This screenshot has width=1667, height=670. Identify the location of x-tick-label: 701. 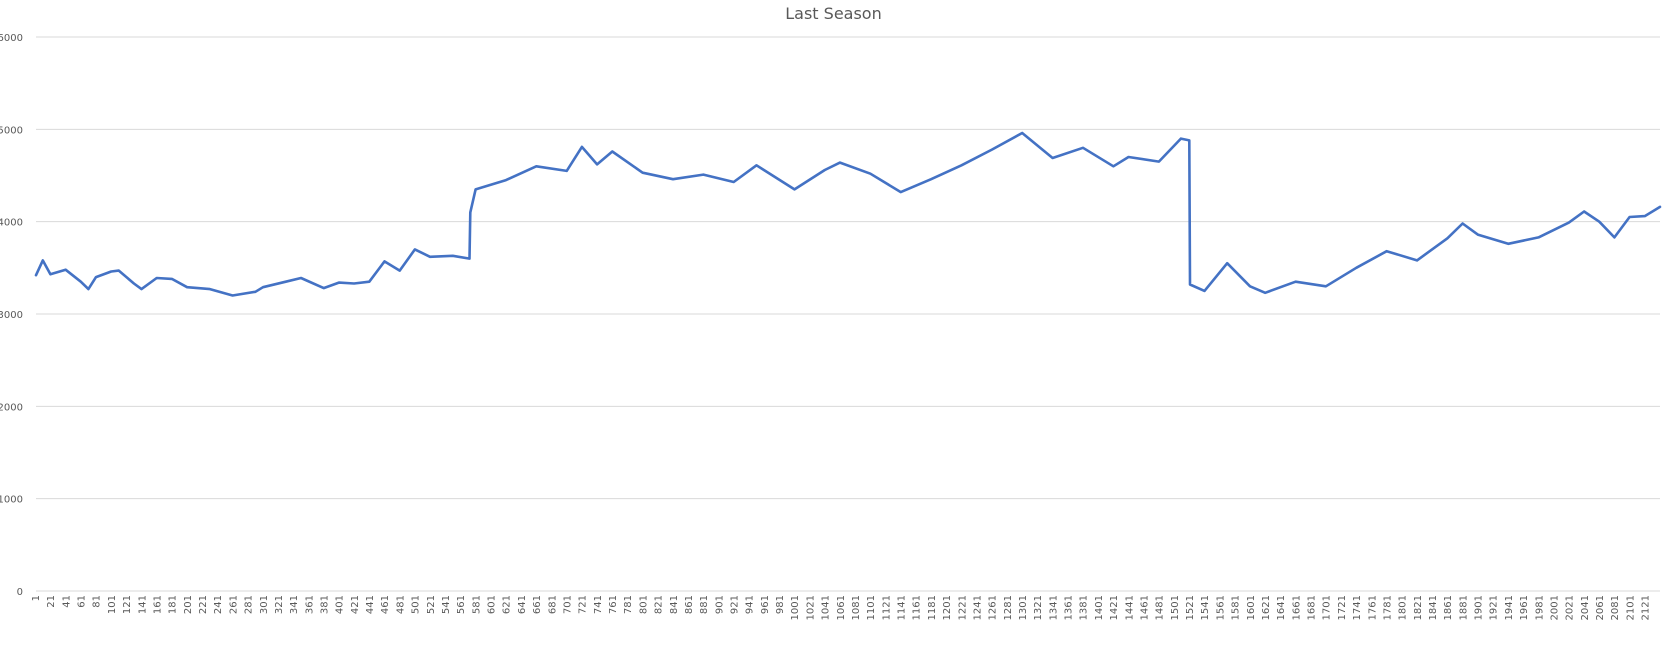
(567, 604).